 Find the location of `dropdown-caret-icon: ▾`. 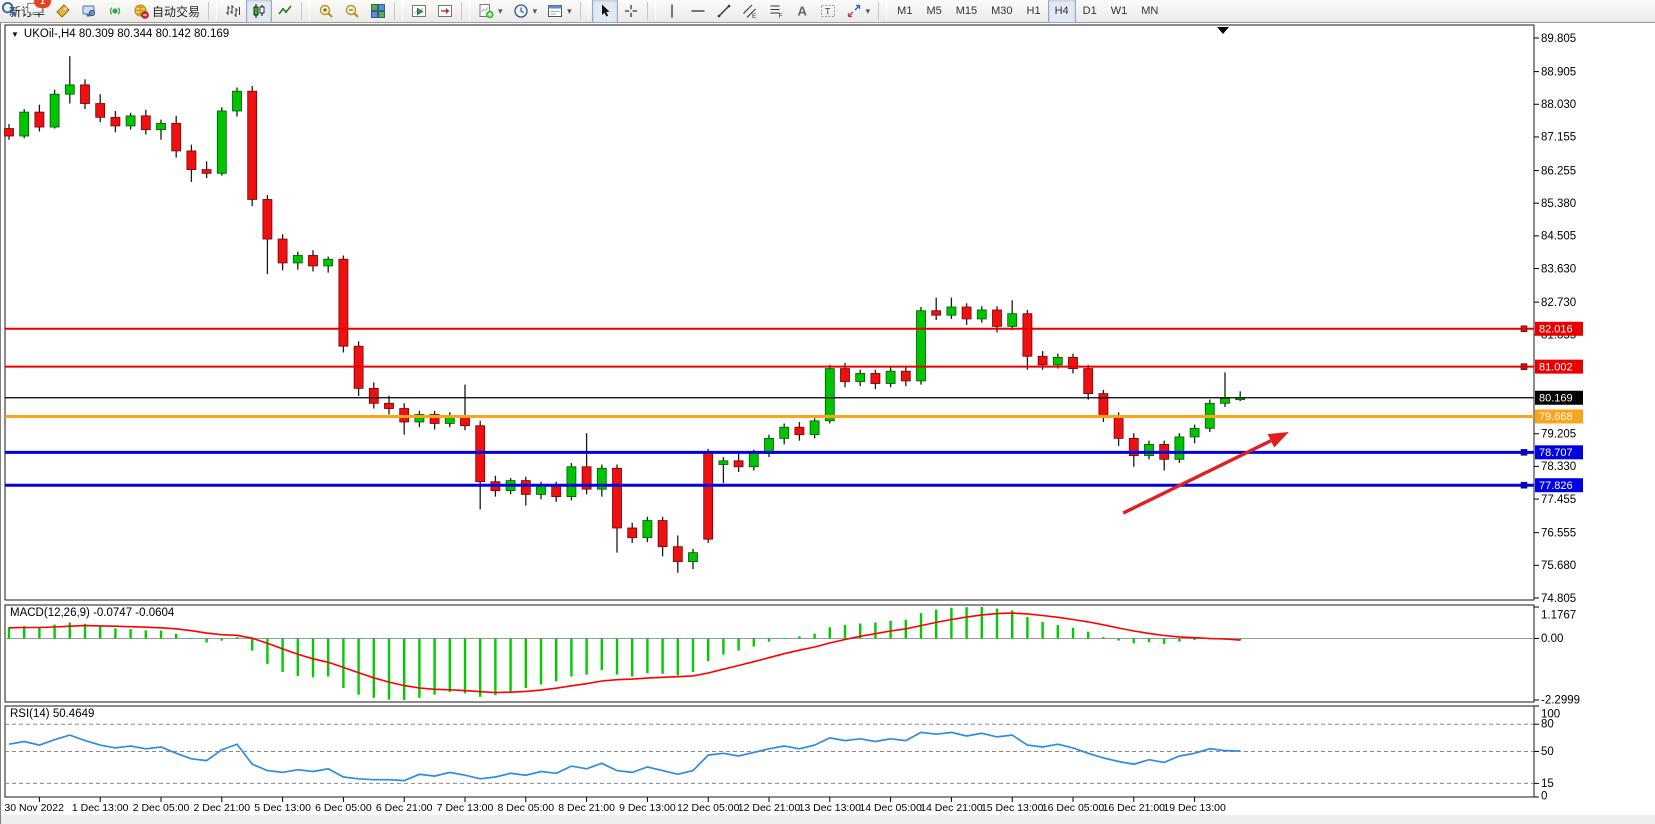

dropdown-caret-icon: ▾ is located at coordinates (500, 10).